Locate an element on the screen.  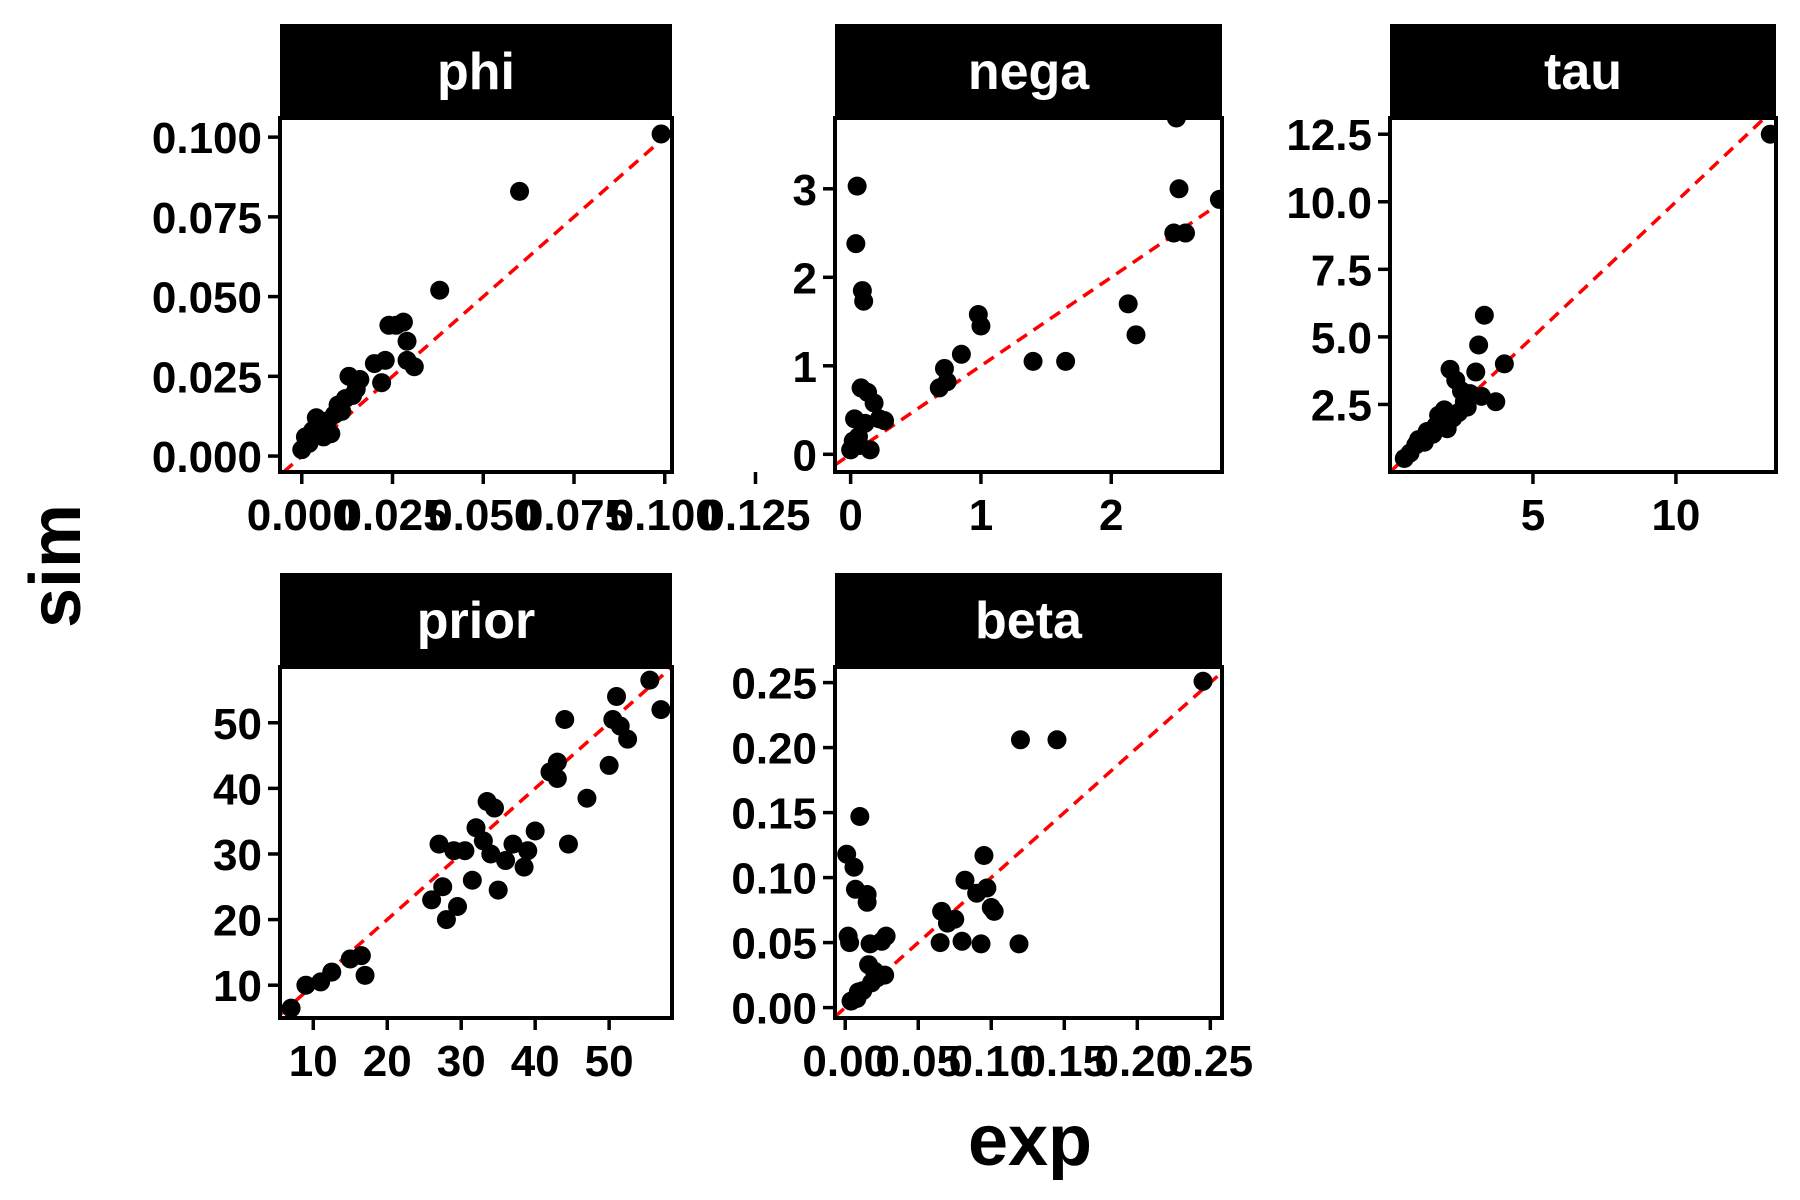
y-tick-label: 2.5 is located at coordinates (1341, 405).